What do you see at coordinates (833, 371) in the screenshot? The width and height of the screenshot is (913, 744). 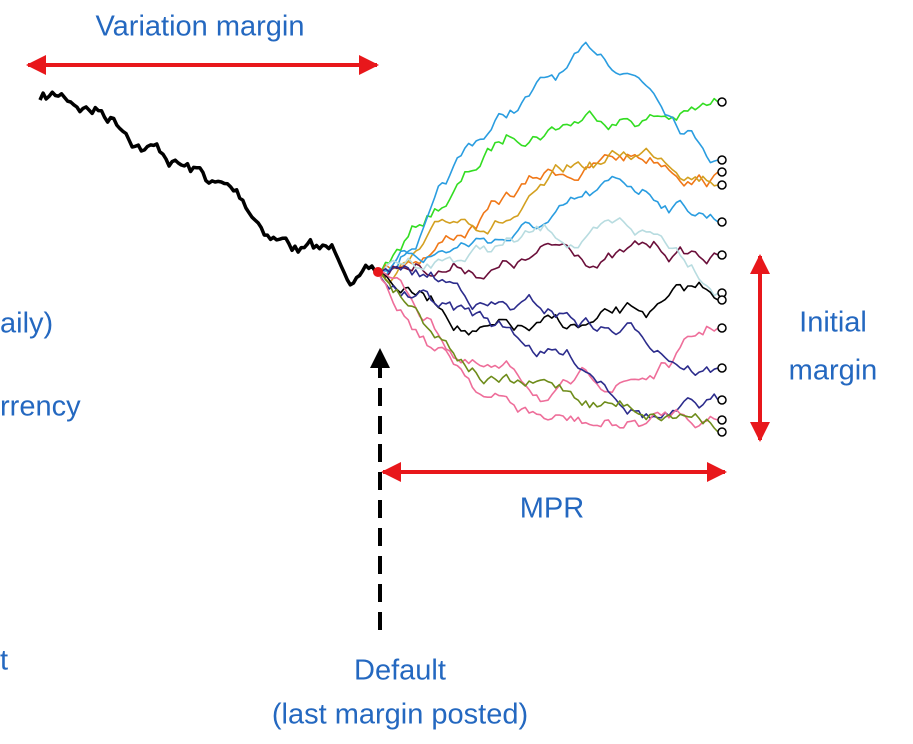 I see `initial-margin-label: margin` at bounding box center [833, 371].